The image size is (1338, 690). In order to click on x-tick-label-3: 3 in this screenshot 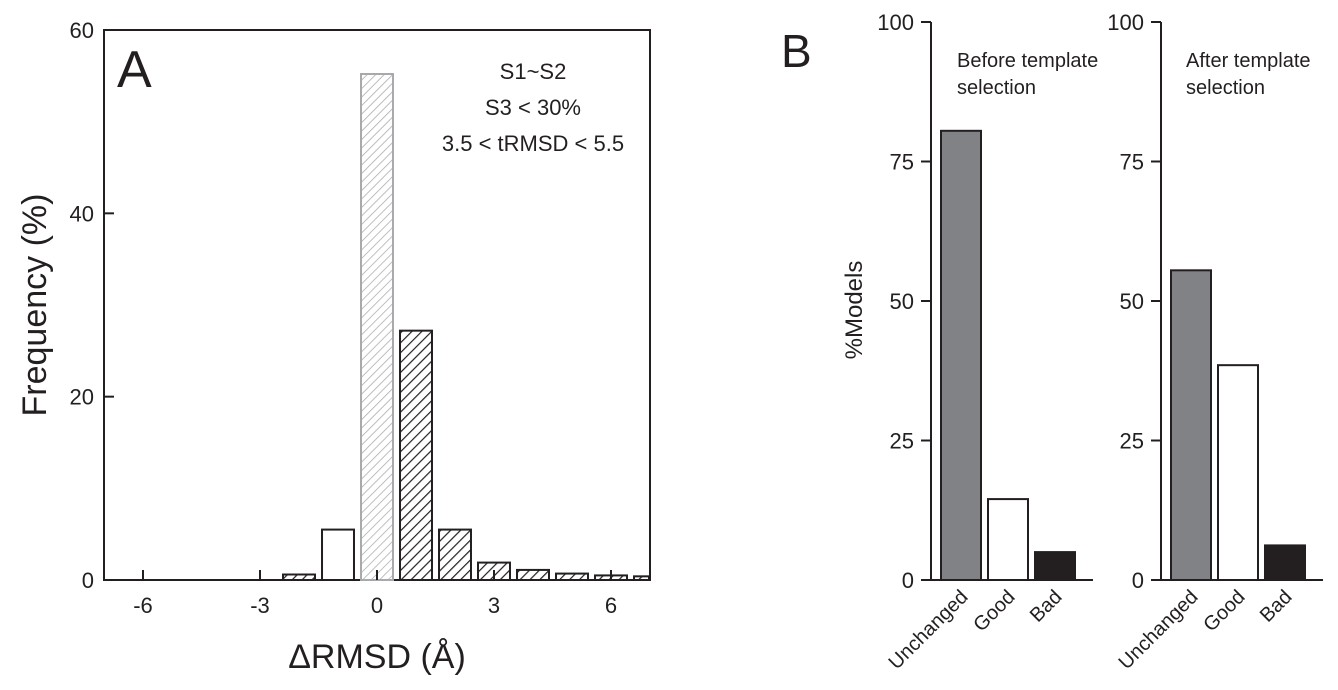, I will do `click(494, 605)`.